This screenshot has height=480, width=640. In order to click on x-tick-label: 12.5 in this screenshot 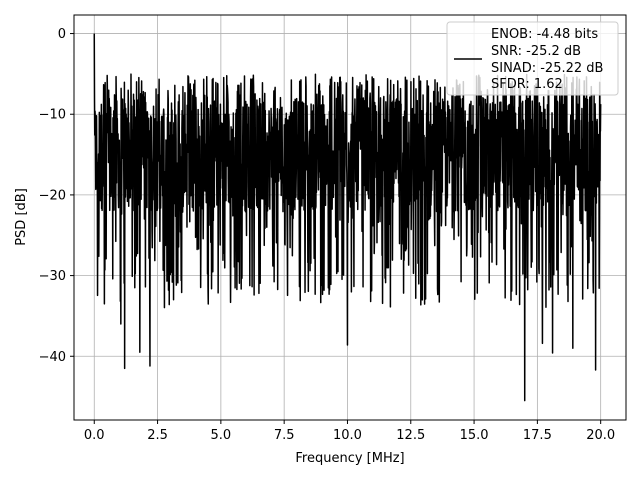, I will do `click(410, 435)`.